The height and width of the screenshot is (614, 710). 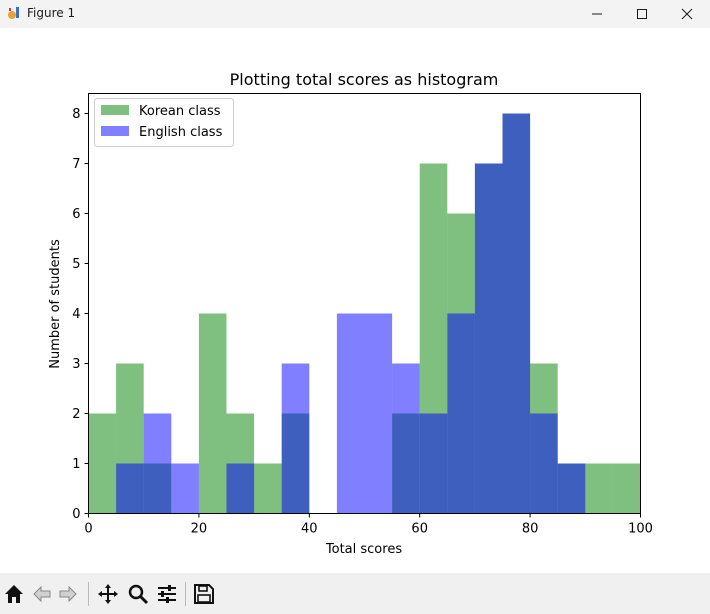 I want to click on home-button, so click(x=14, y=594).